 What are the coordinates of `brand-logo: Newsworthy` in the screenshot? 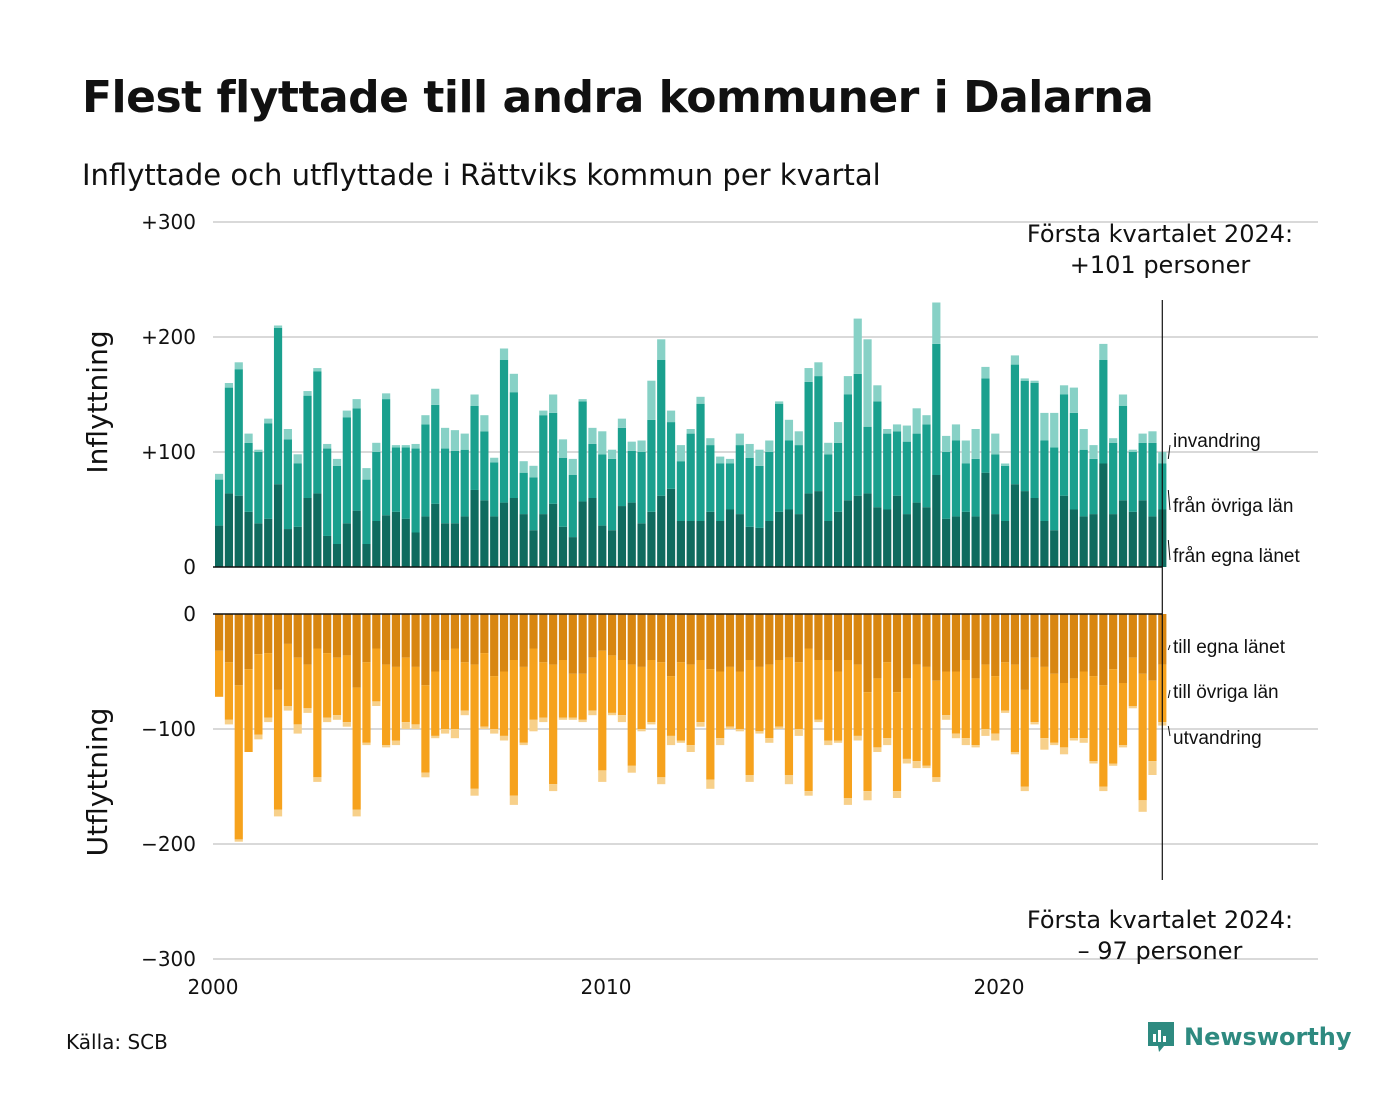 It's located at (1249, 1037).